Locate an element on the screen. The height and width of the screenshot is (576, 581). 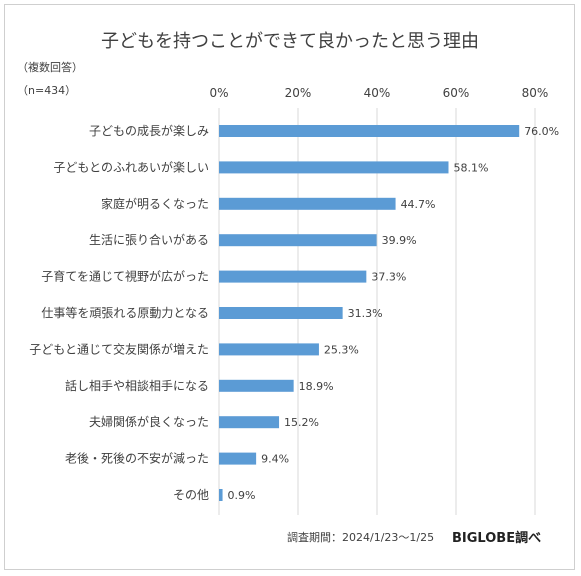
x-tick-label: 40% is located at coordinates (377, 93).